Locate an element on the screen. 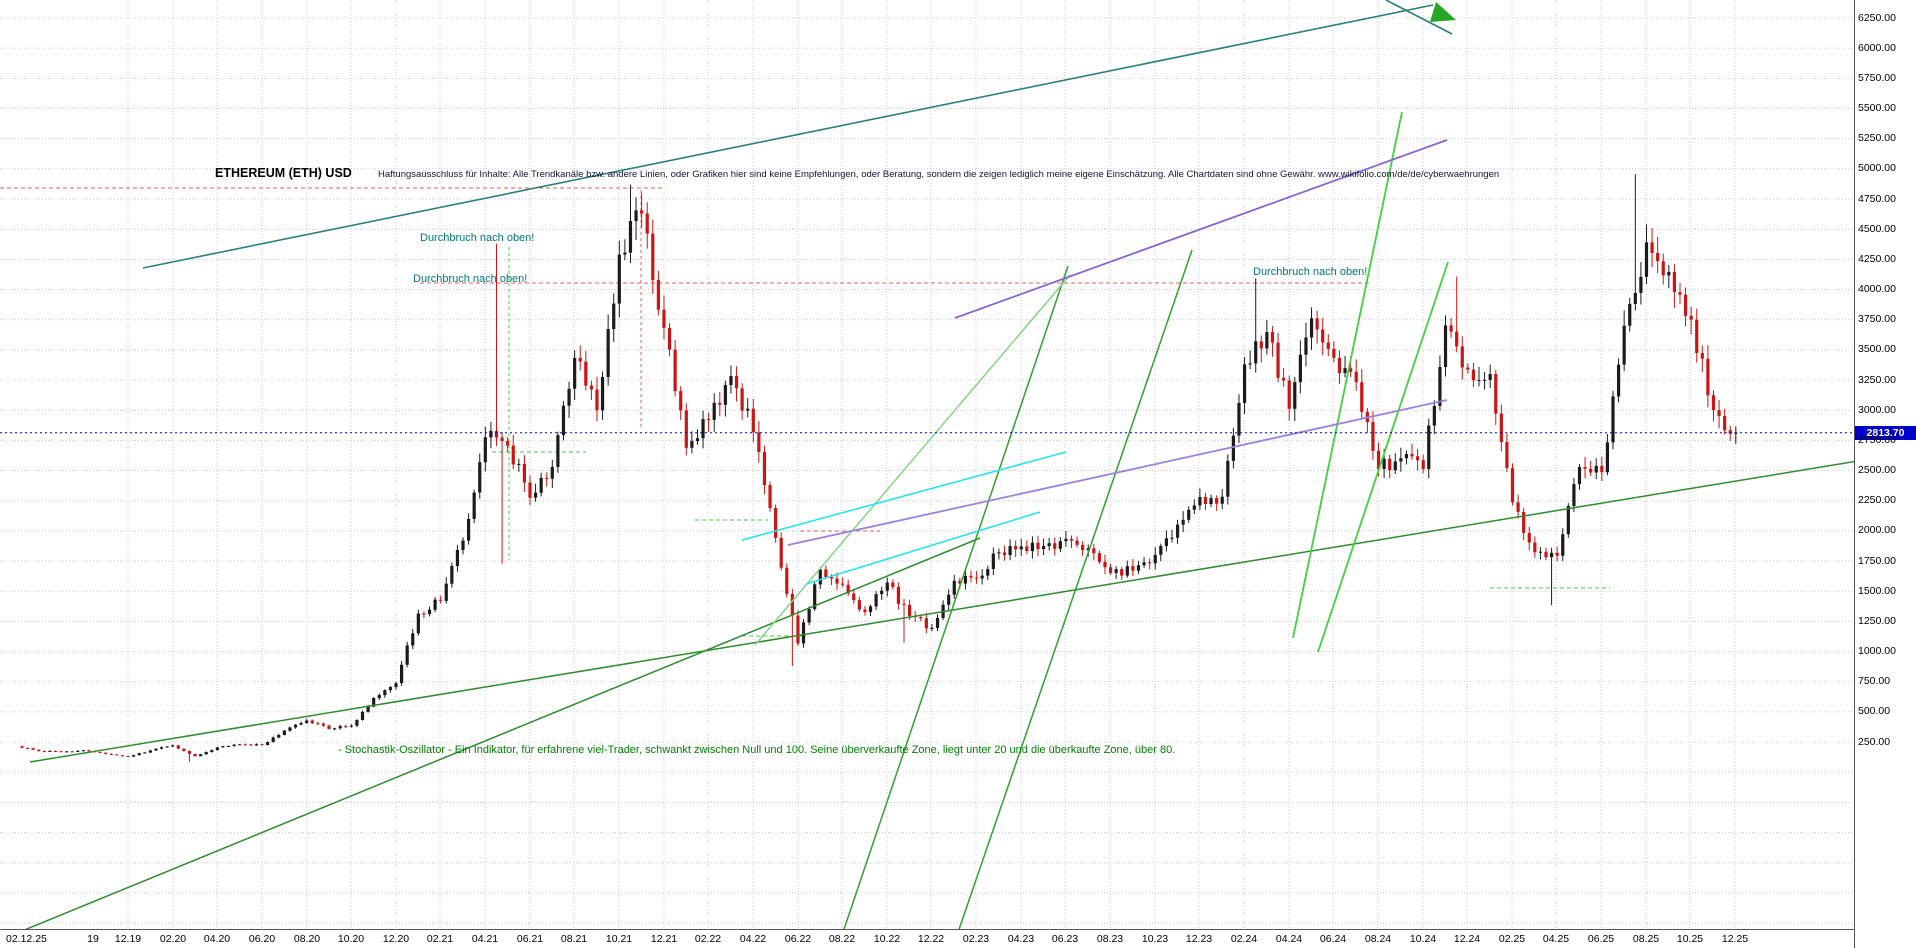  annotation-breakout-3: Durchbruch nach oben! is located at coordinates (1310, 272).